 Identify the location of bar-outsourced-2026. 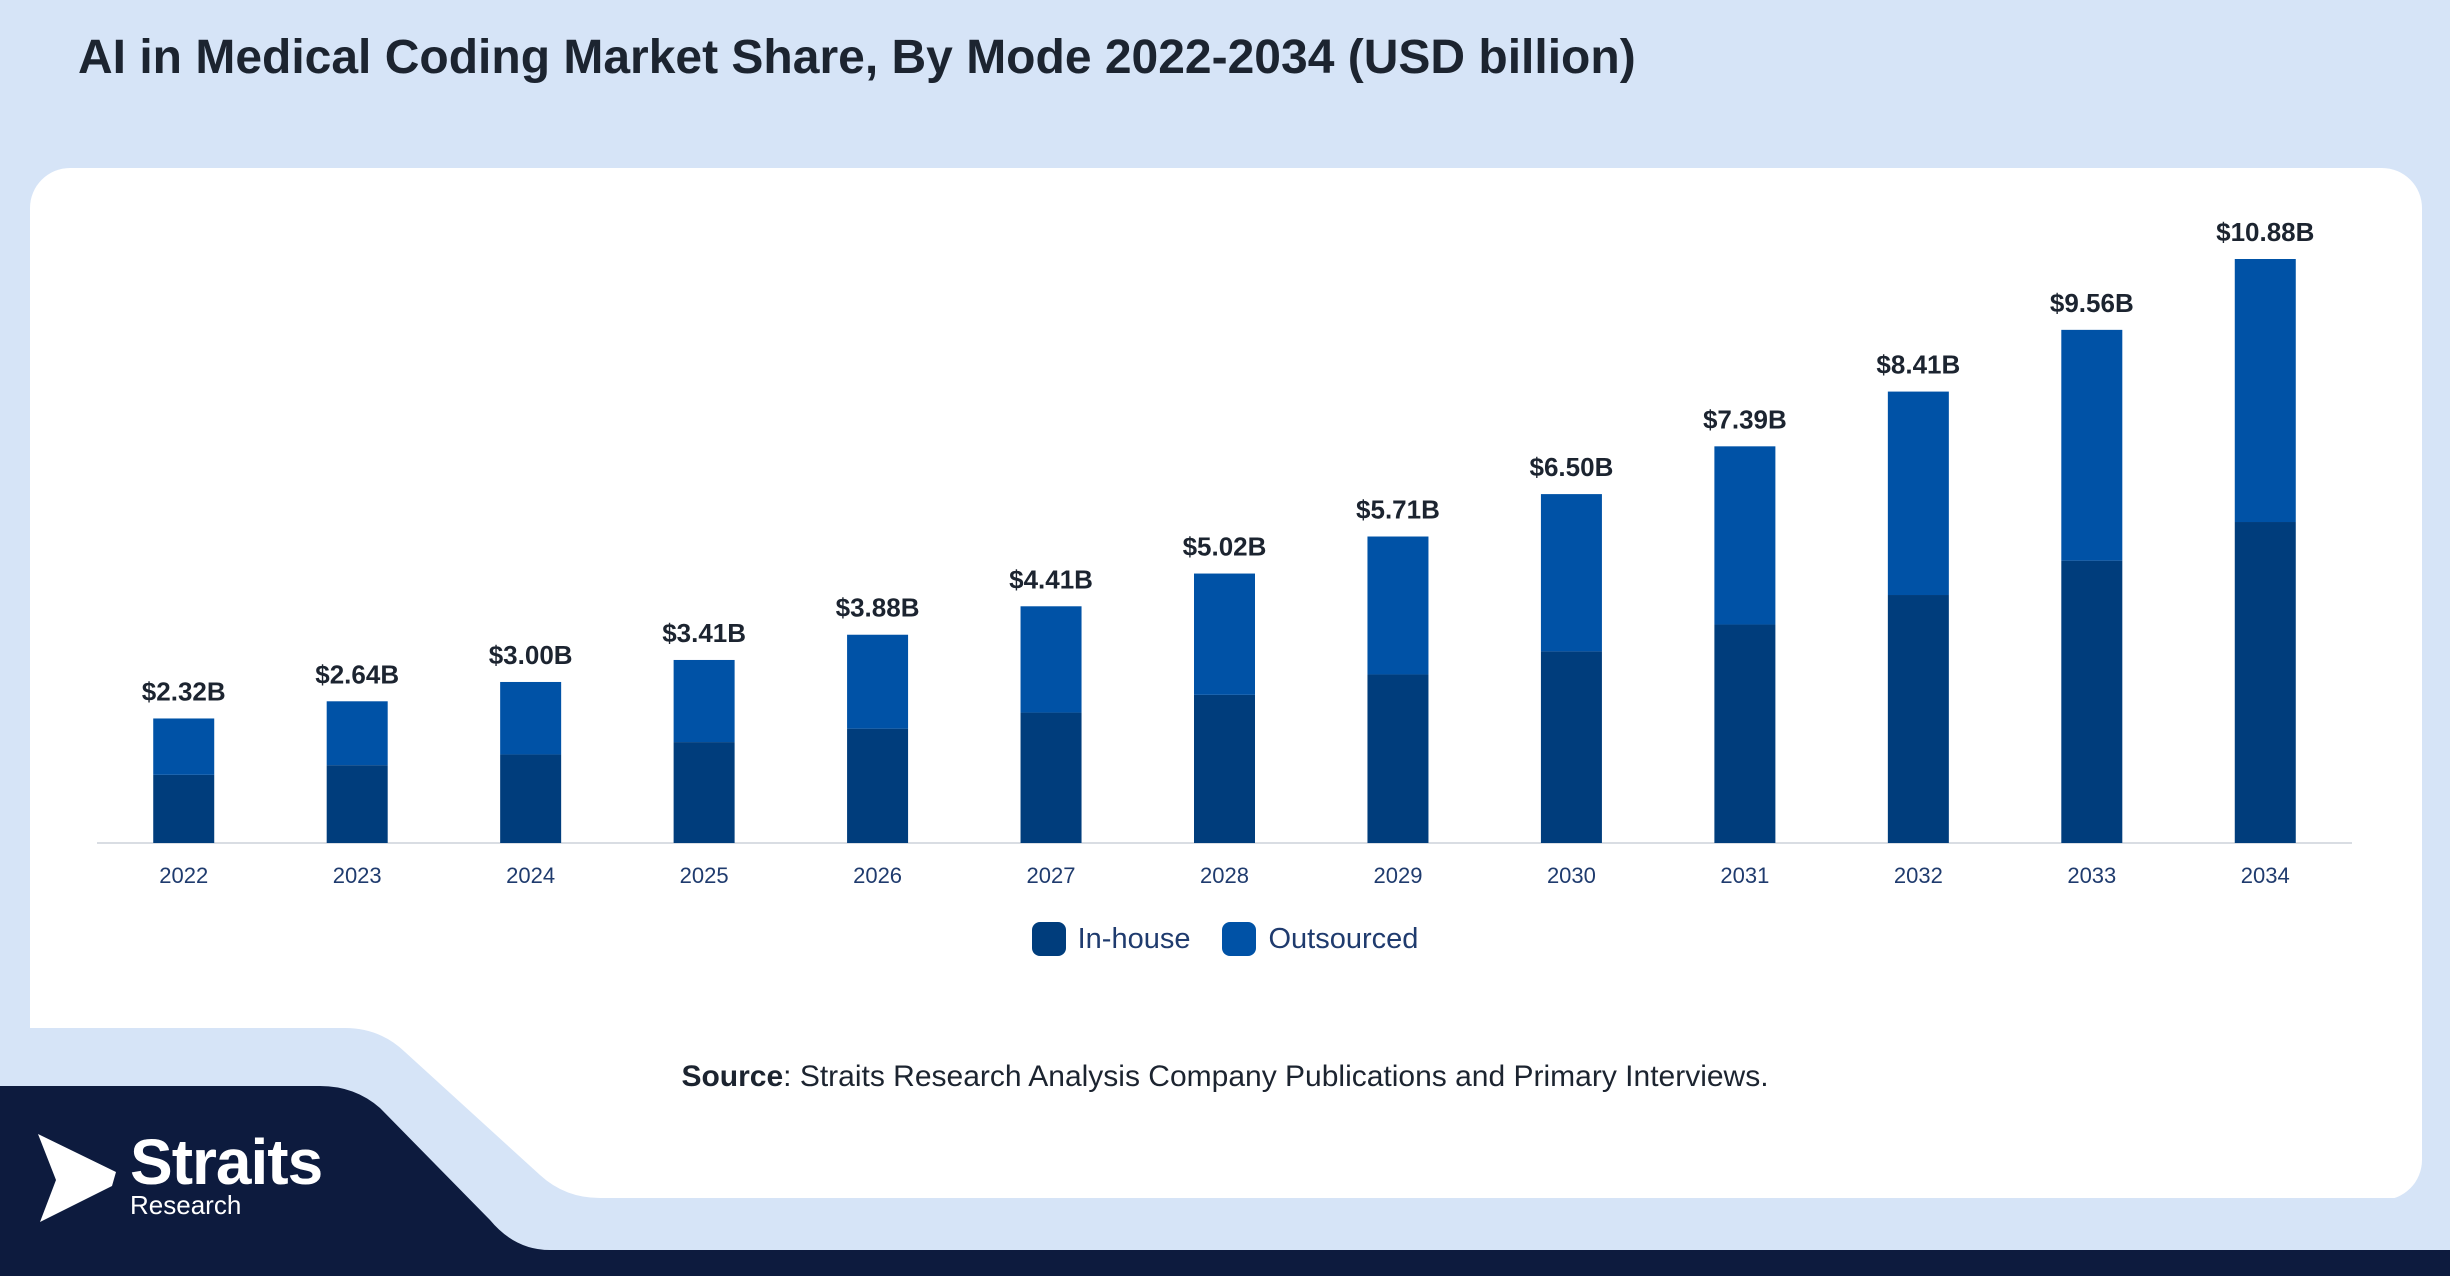
(878, 681).